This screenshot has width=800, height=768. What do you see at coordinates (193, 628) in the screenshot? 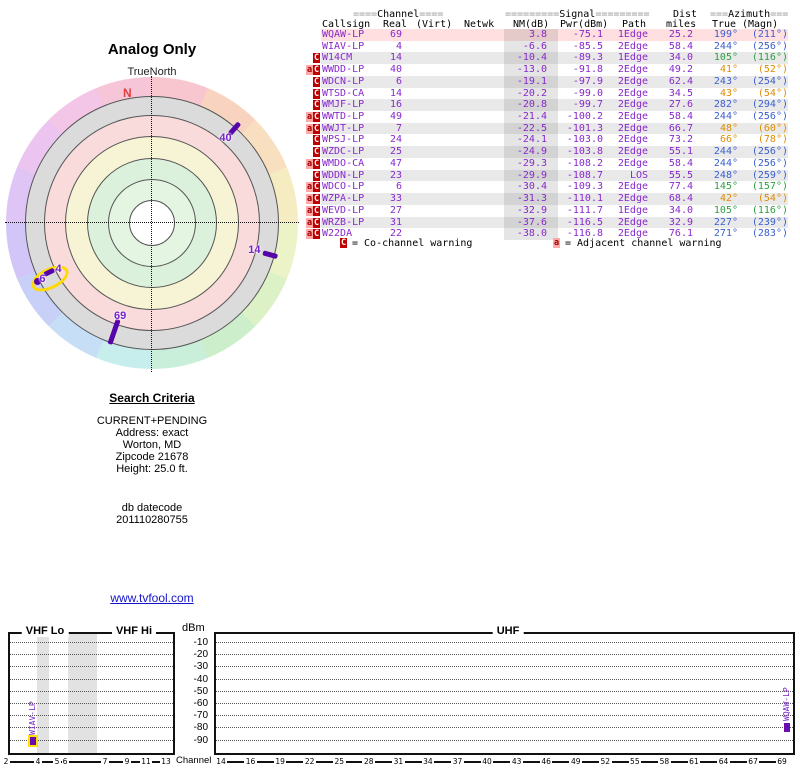
I see `dbm-axis-label: dBm` at bounding box center [193, 628].